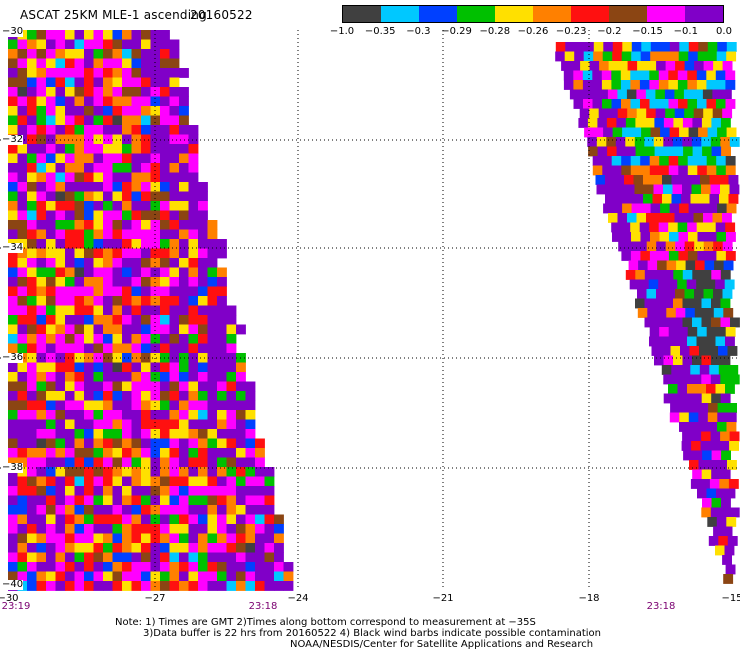  What do you see at coordinates (730, 598) in the screenshot?
I see `x-tick-label: −15` at bounding box center [730, 598].